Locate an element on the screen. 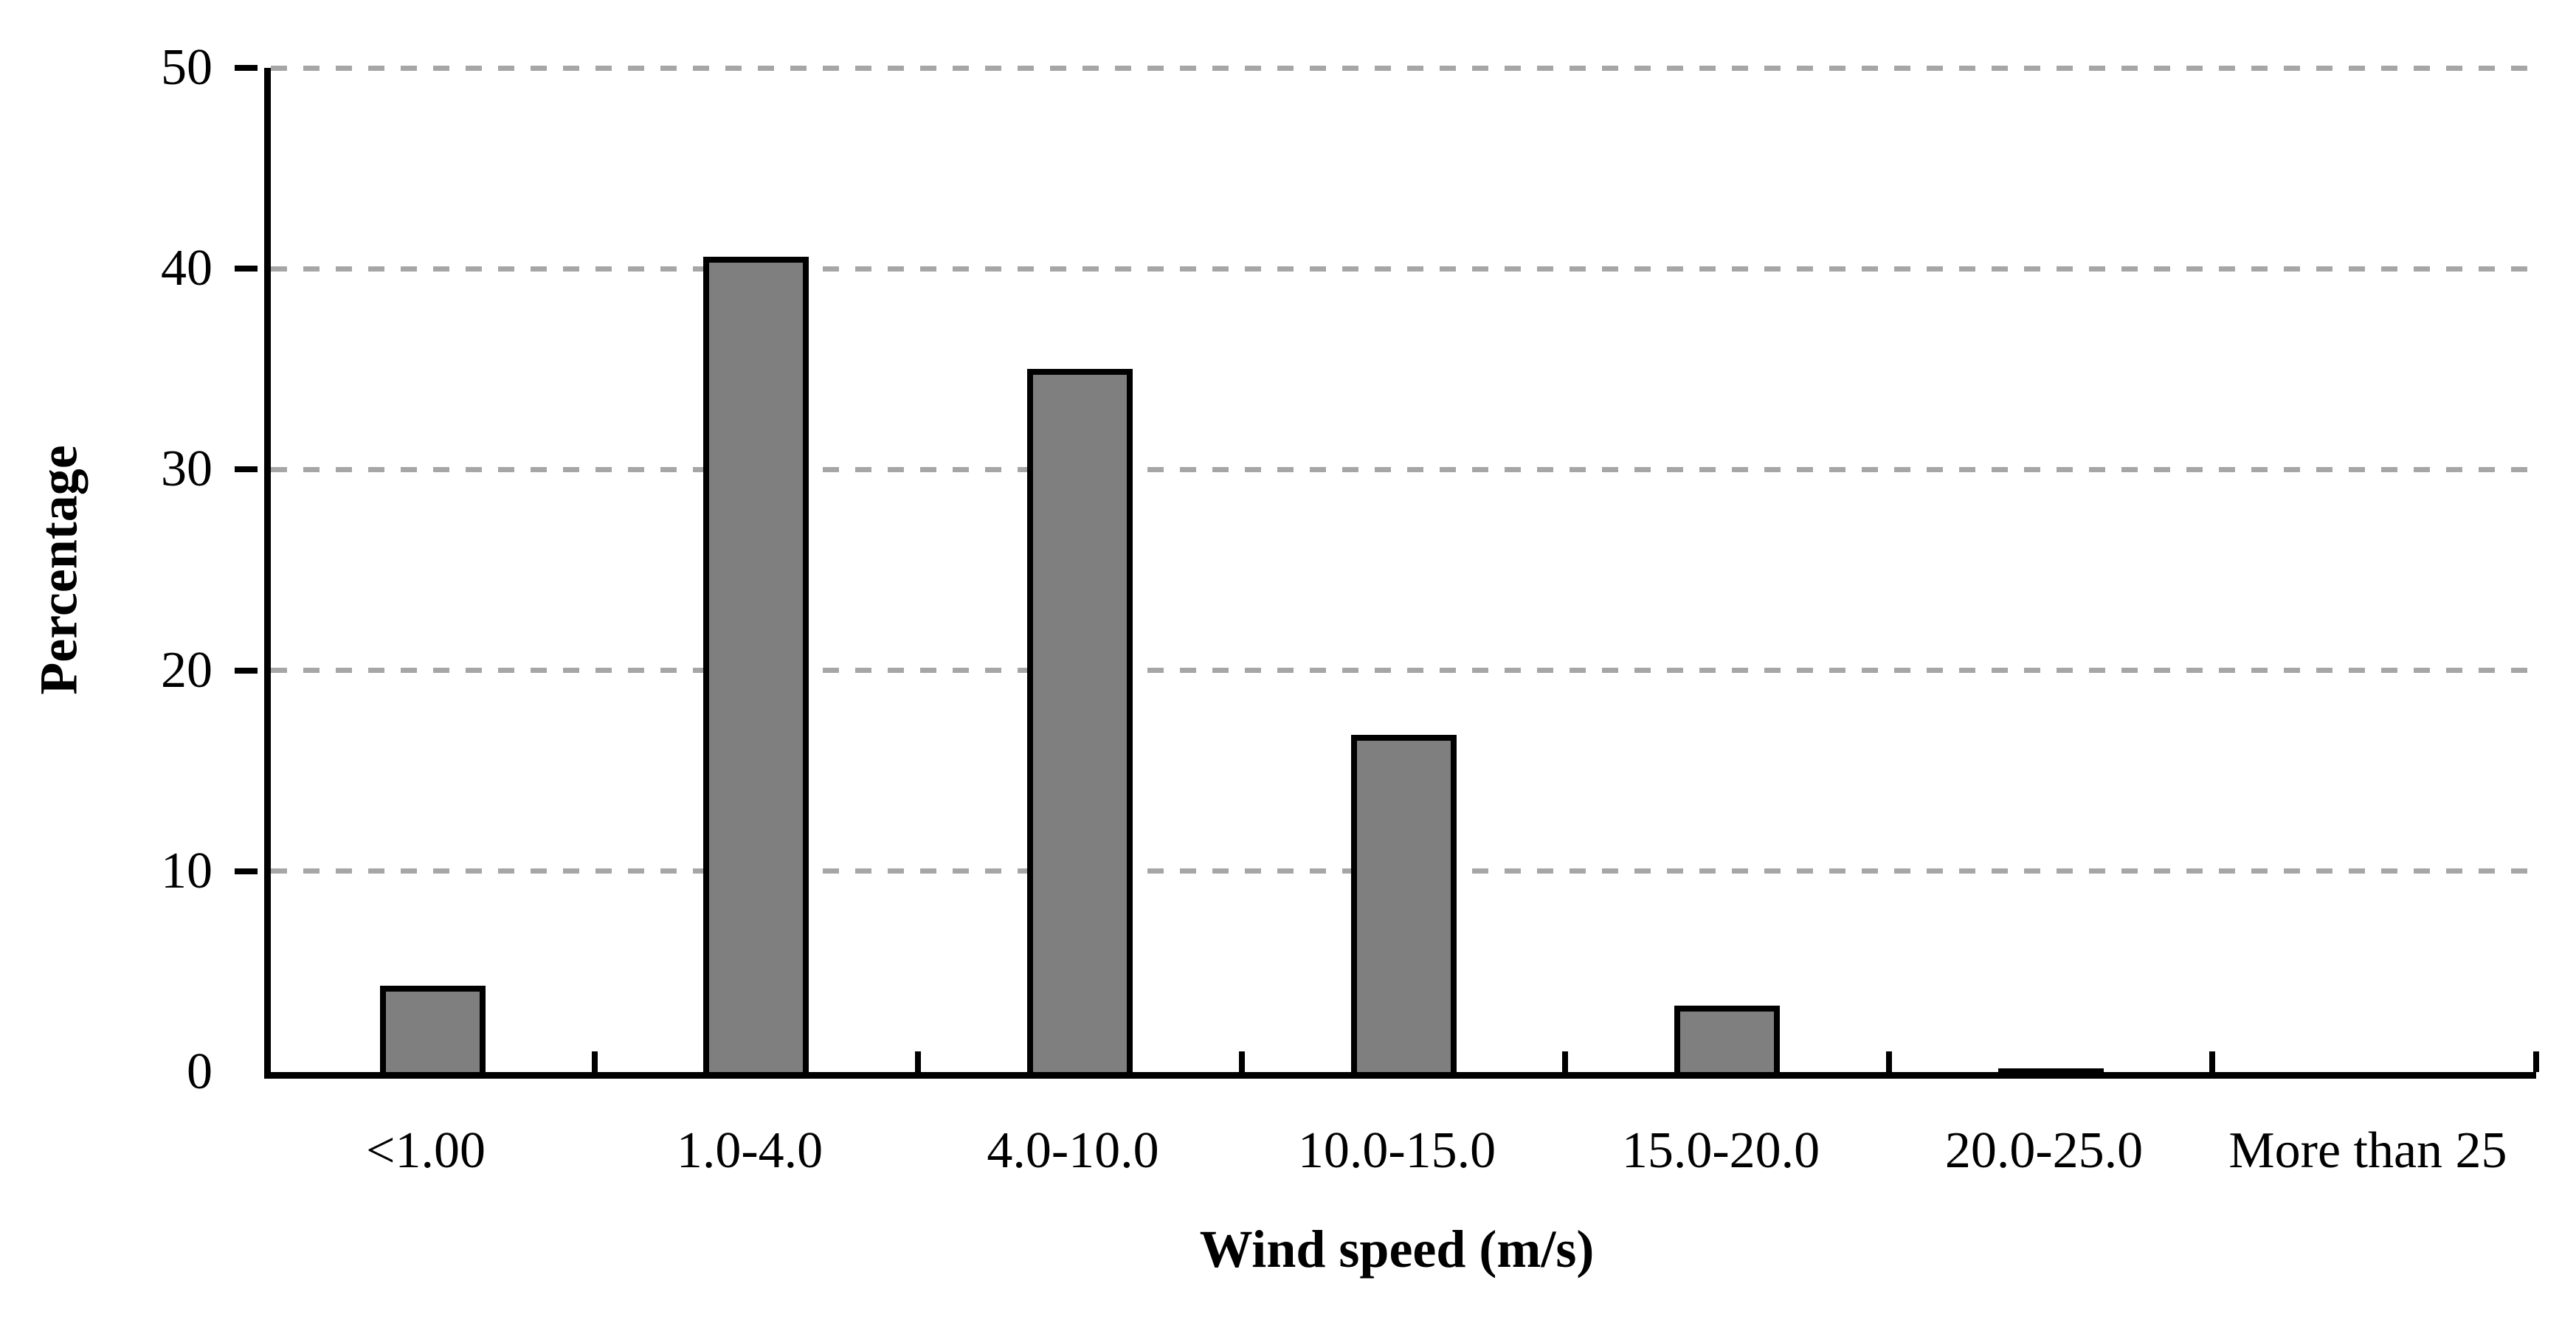 Image resolution: width=2576 pixels, height=1317 pixels. bar-20.0-25.0 is located at coordinates (2051, 1070).